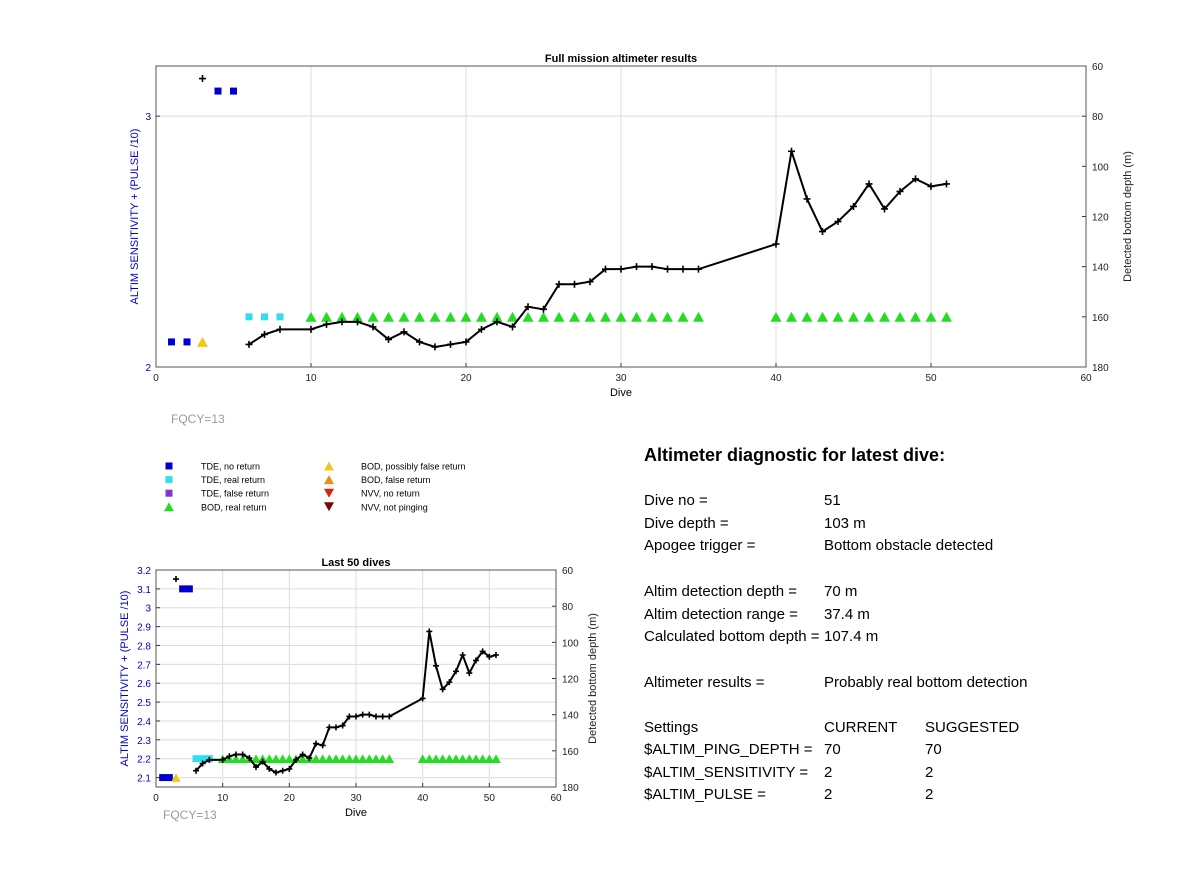 This screenshot has width=1200, height=885. What do you see at coordinates (148, 609) in the screenshot?
I see `y-tick-label-left: 3` at bounding box center [148, 609].